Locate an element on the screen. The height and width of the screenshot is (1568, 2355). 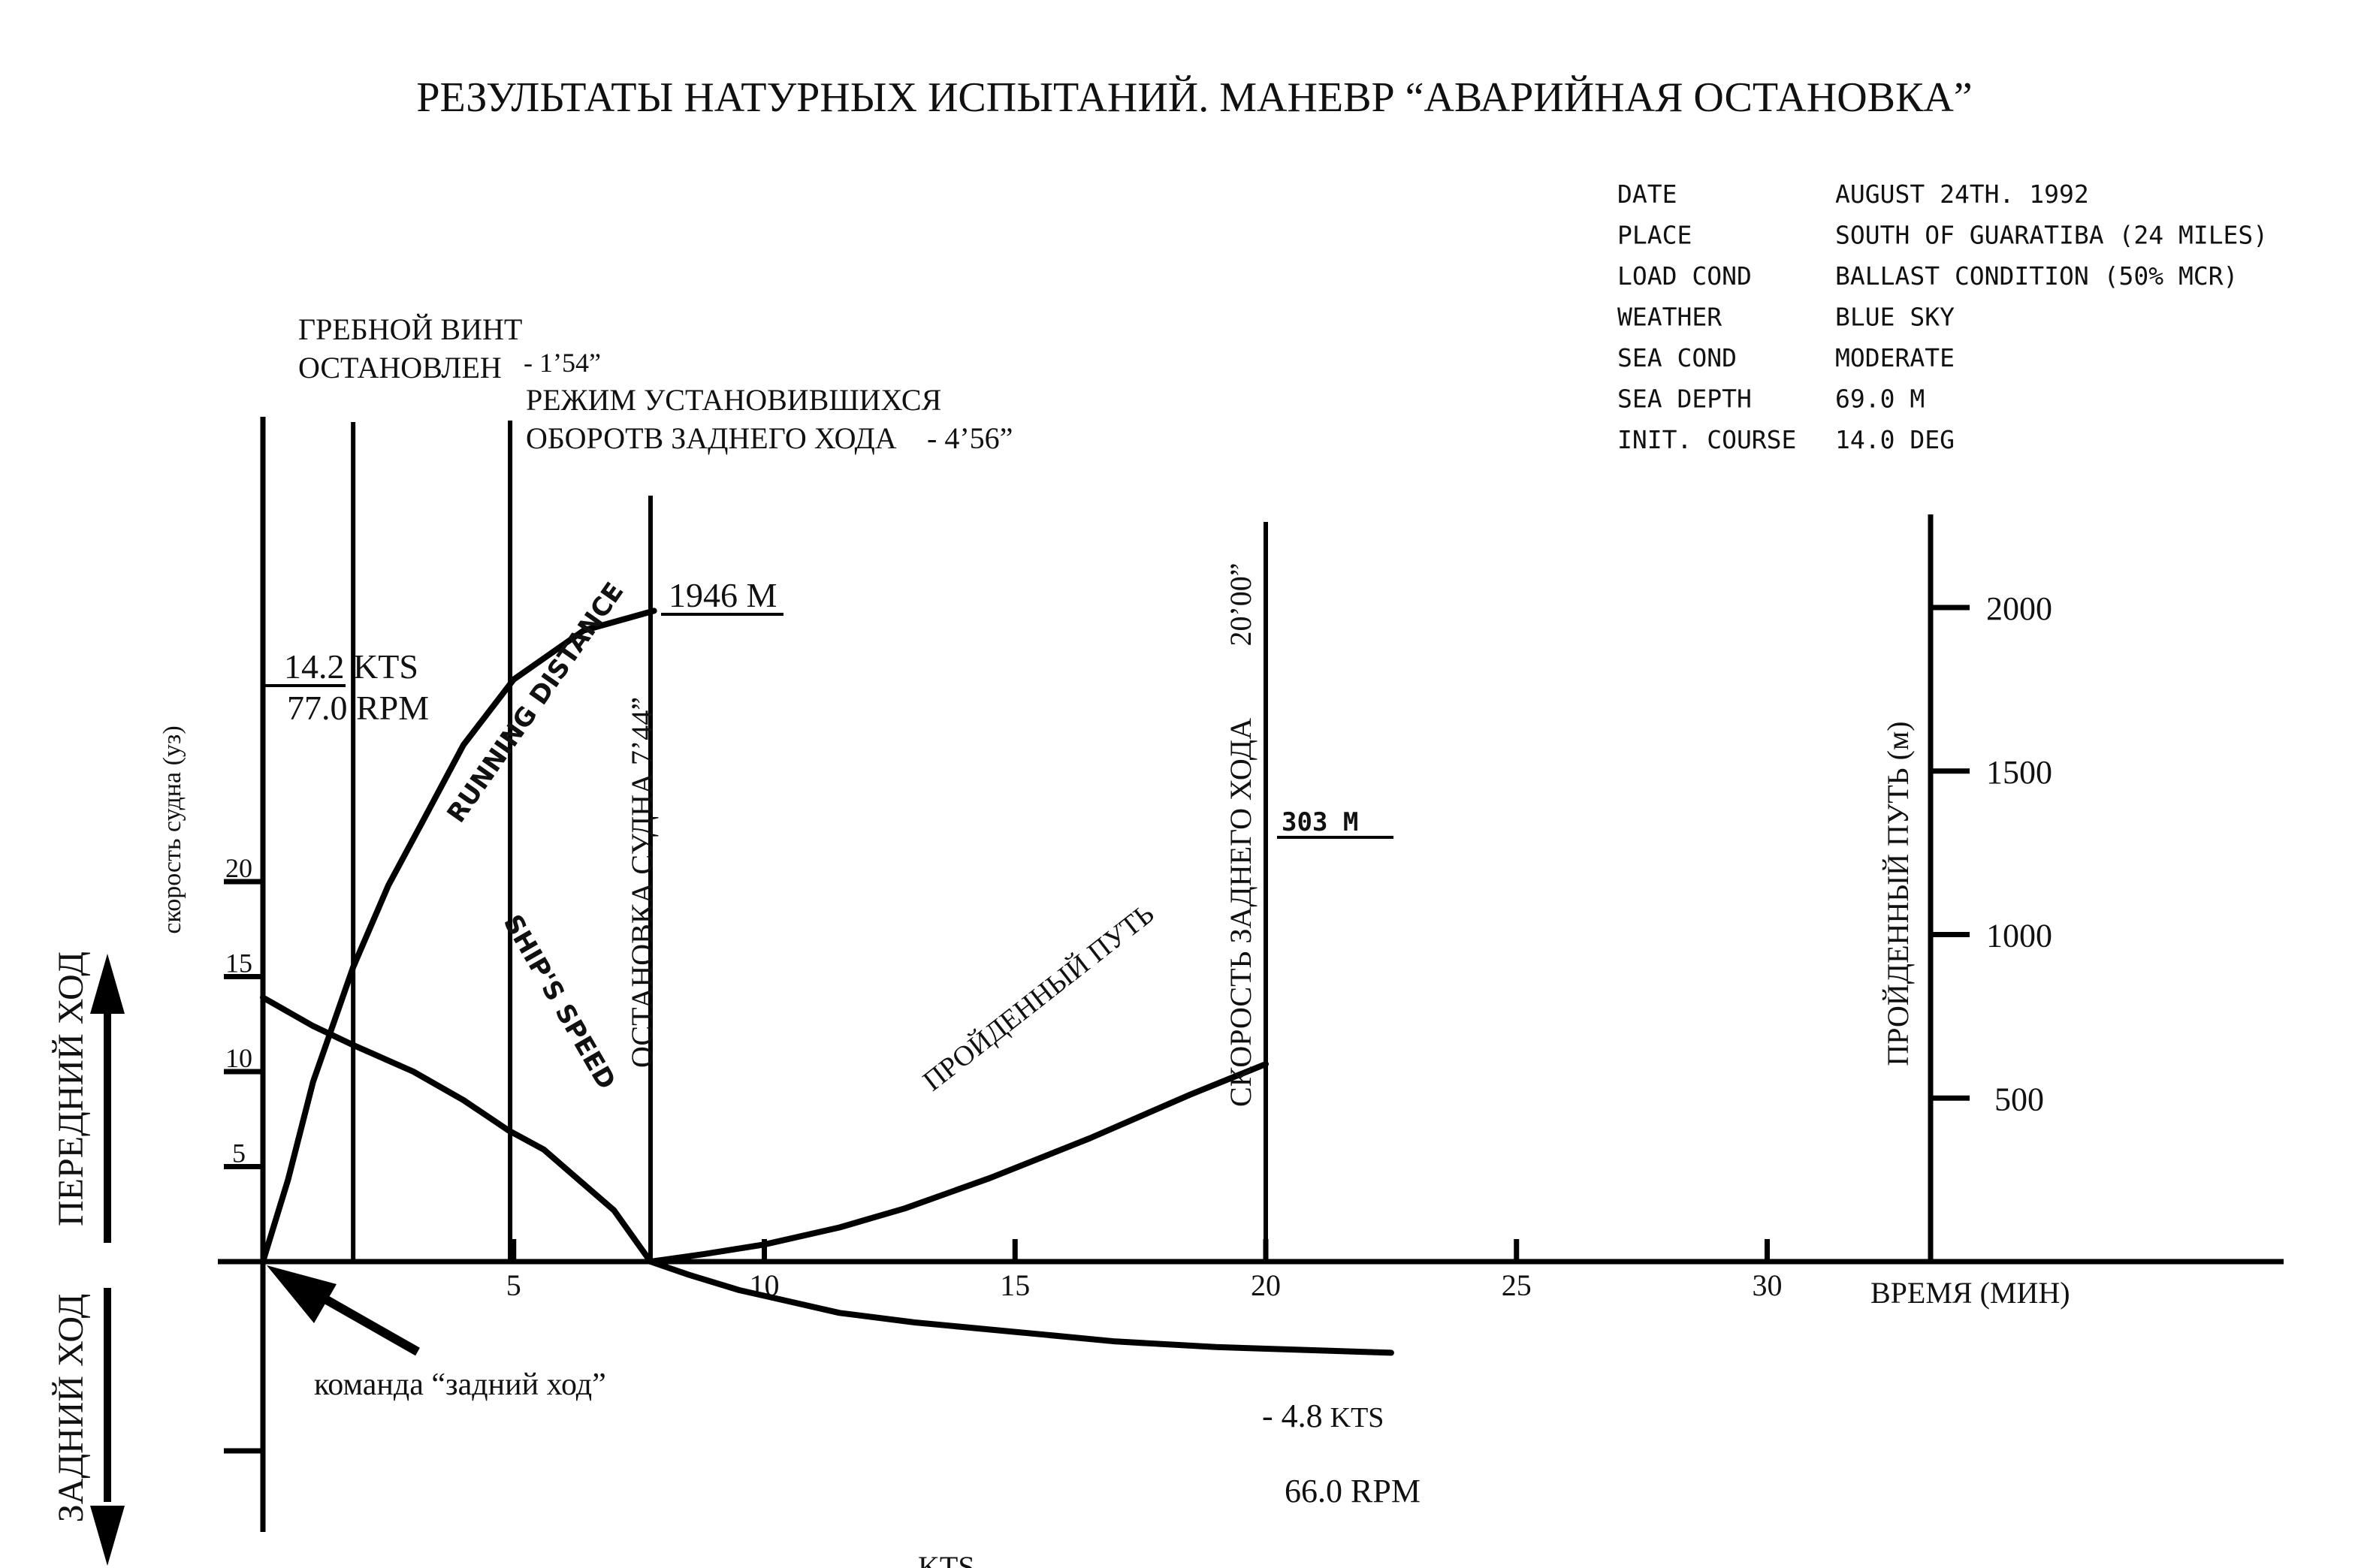
astern-speed-time: 20’00” is located at coordinates (1241, 604).